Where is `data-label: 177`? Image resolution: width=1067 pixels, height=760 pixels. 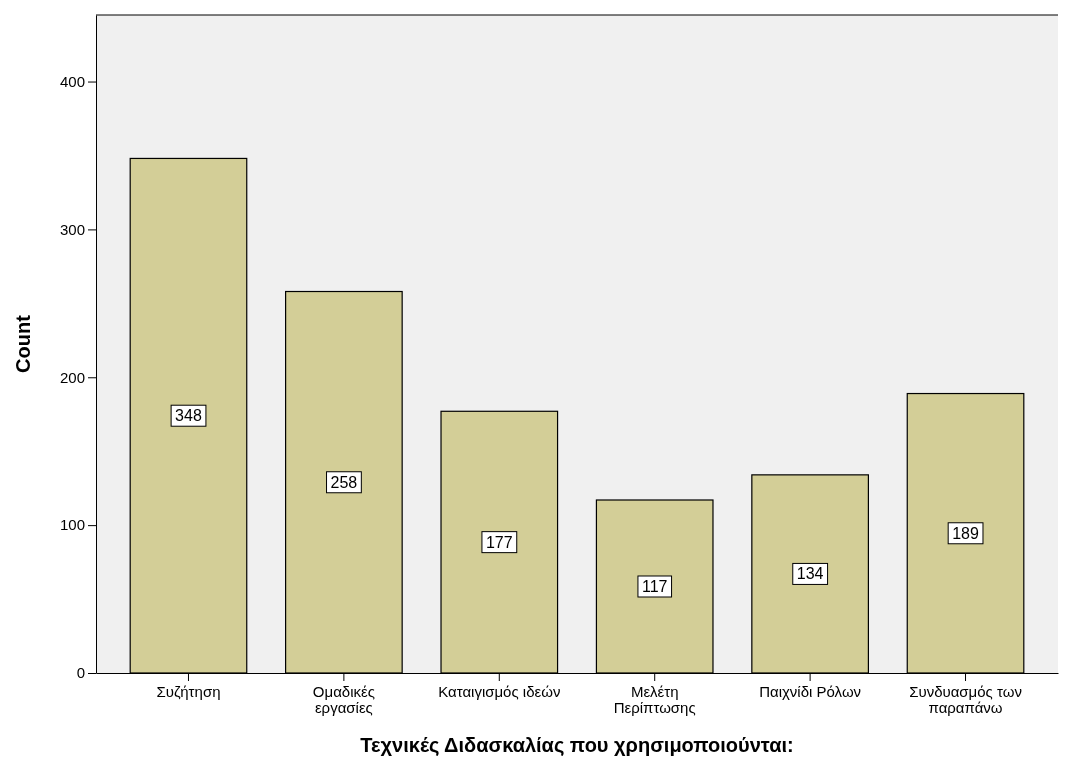 data-label: 177 is located at coordinates (499, 542).